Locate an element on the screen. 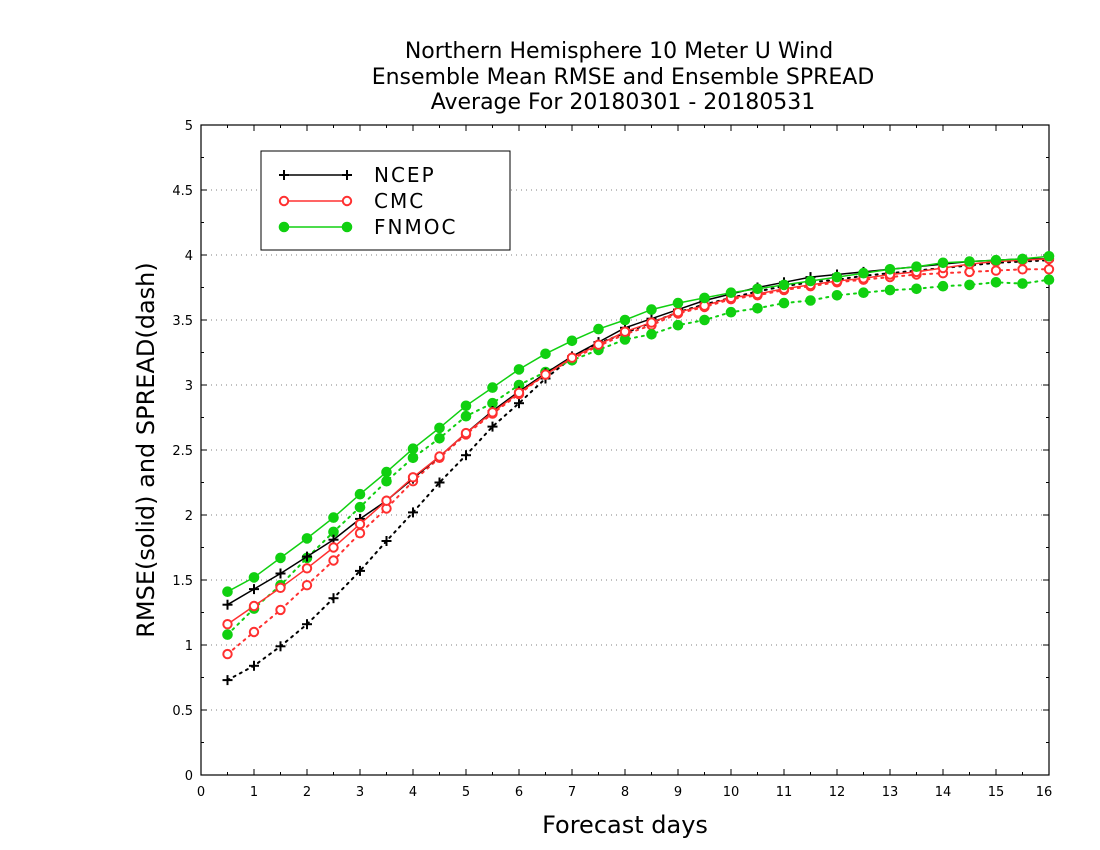 The height and width of the screenshot is (850, 1100). y-axis-label: RMSE(solid) and SPREAD(dash) is located at coordinates (146, 450).